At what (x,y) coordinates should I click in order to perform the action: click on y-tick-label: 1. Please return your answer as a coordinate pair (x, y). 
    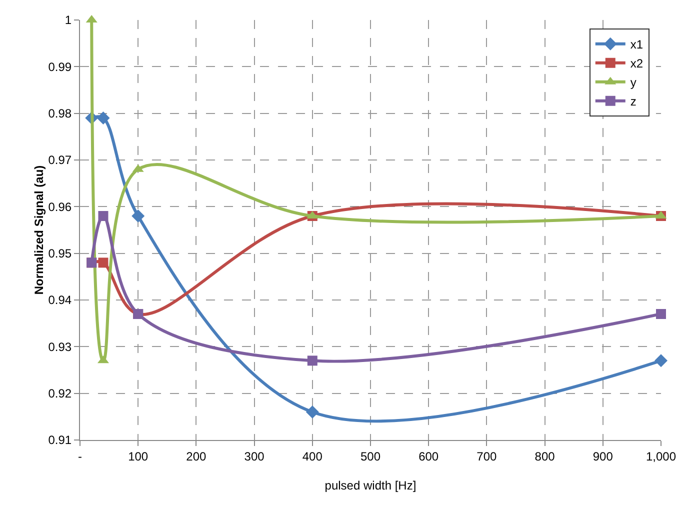
    Looking at the image, I should click on (68, 20).